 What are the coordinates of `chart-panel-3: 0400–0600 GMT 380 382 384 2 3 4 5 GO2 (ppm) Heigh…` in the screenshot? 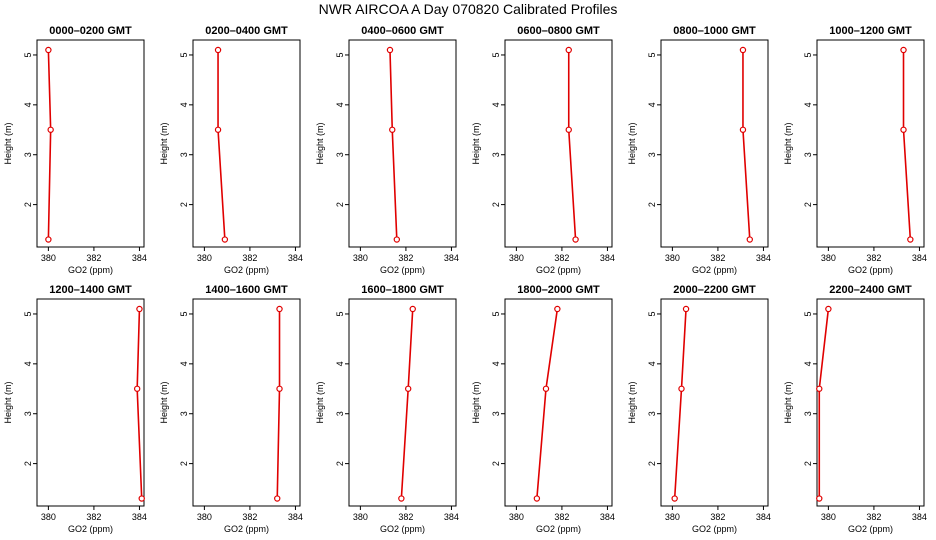 It's located at (387, 150).